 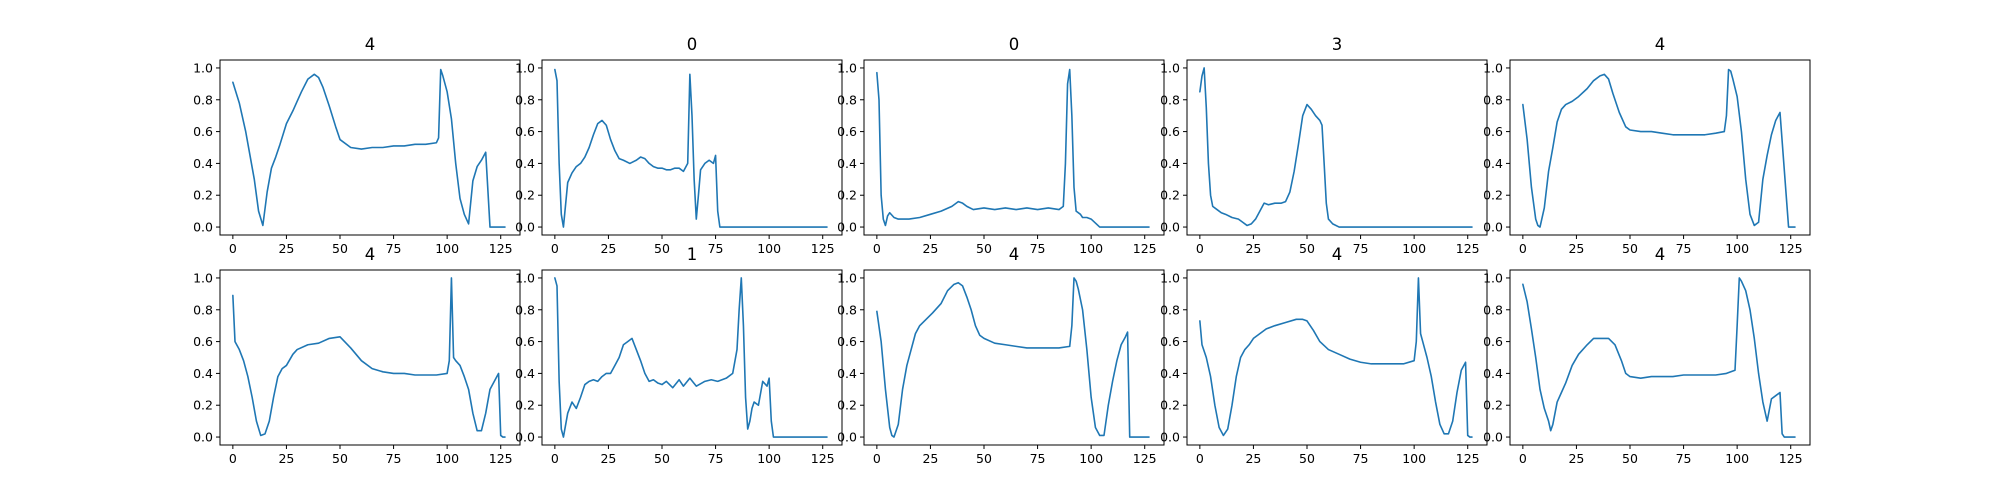 I want to click on subplot-4: 3 0 25 50 75 100 125 0.0 0.2 0.4 0.6 0.8 1.0, so click(x=1324, y=145).